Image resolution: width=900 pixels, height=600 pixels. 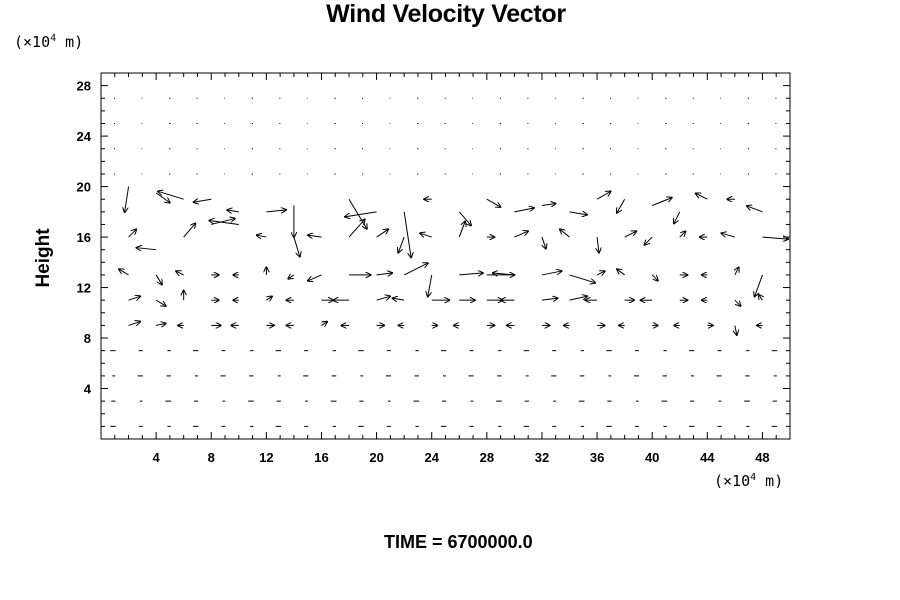 What do you see at coordinates (597, 457) in the screenshot?
I see `x-tick-label: 36` at bounding box center [597, 457].